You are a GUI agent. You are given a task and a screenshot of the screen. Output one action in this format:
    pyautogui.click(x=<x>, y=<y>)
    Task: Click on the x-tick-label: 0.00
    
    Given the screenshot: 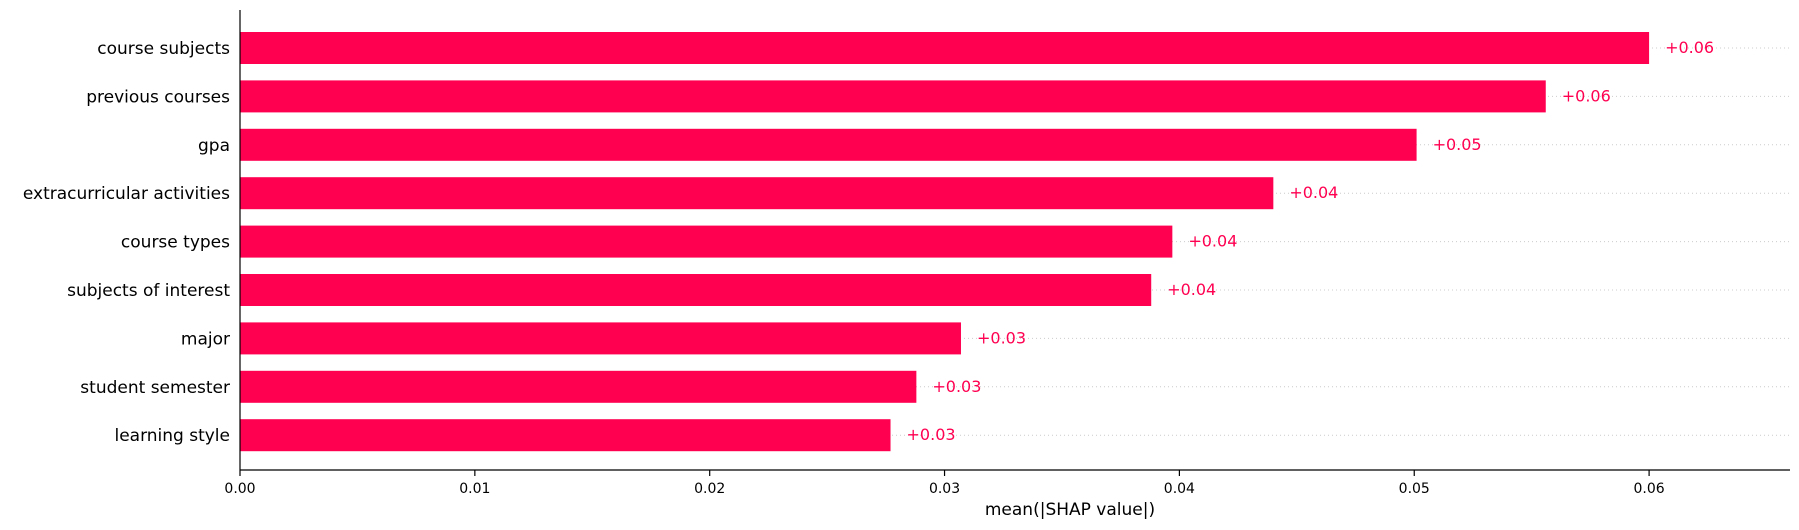 What is the action you would take?
    pyautogui.click(x=239, y=489)
    